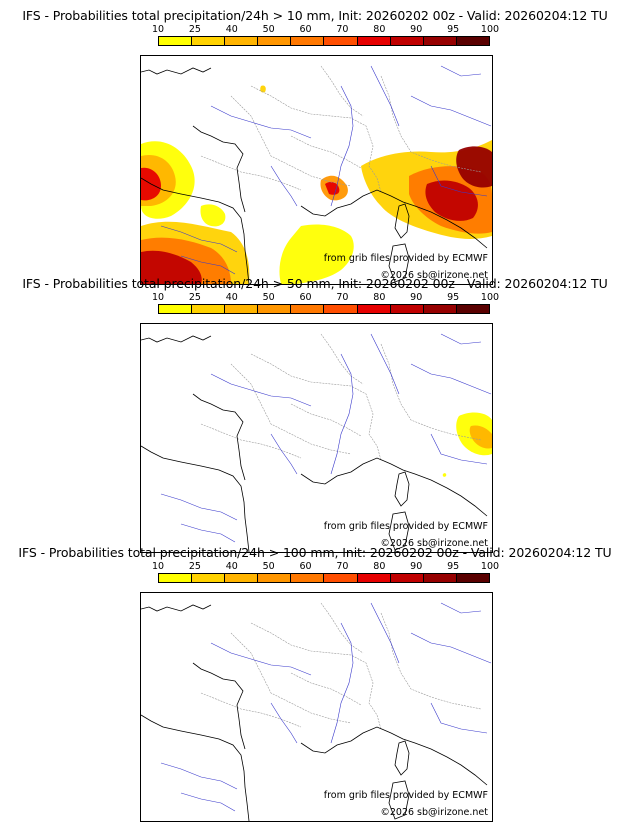 The width and height of the screenshot is (630, 828). Describe the element at coordinates (402, 489) in the screenshot. I see `island-corsica` at that location.